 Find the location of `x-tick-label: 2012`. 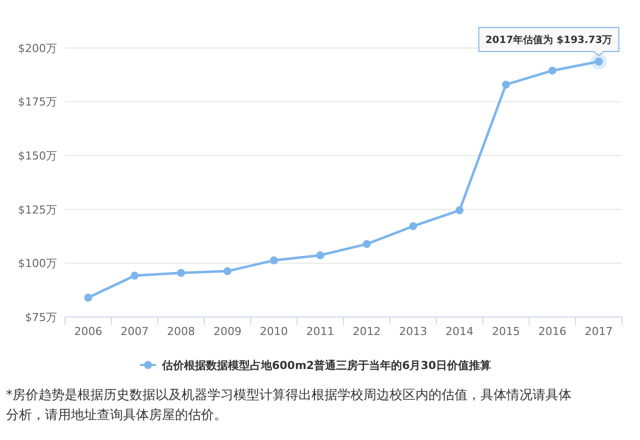

x-tick-label: 2012 is located at coordinates (366, 331).